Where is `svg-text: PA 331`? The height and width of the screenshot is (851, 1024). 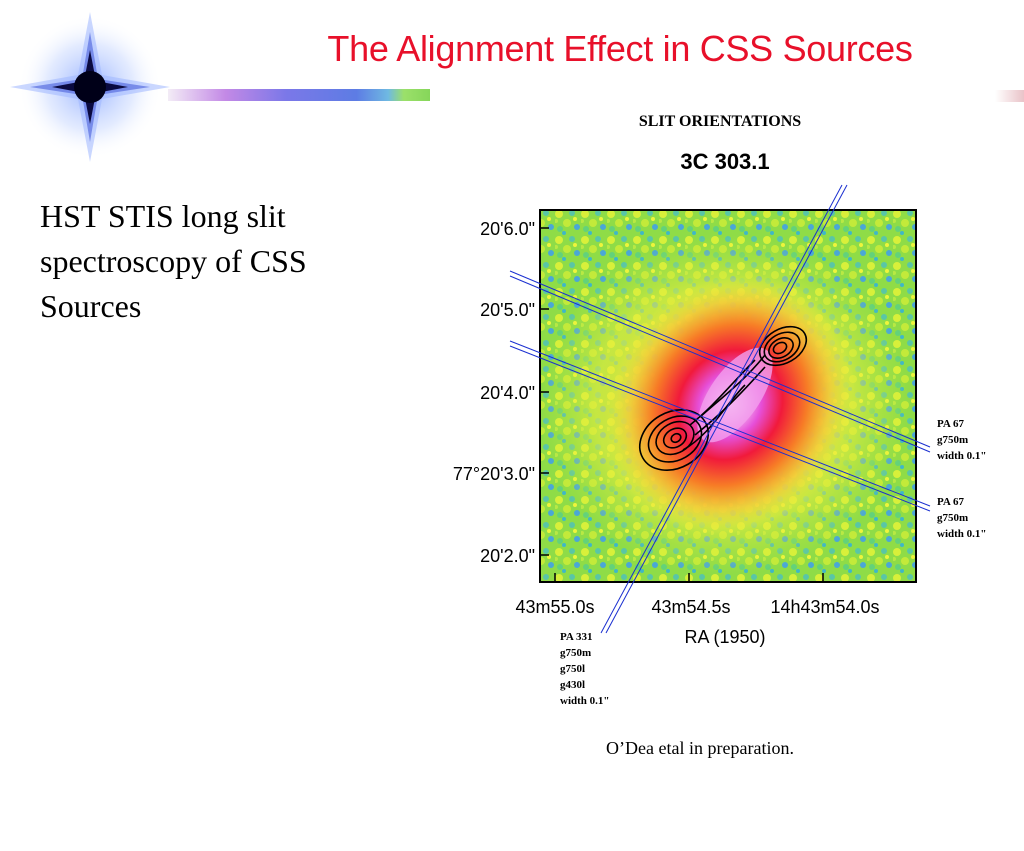 svg-text: PA 331 is located at coordinates (576, 637).